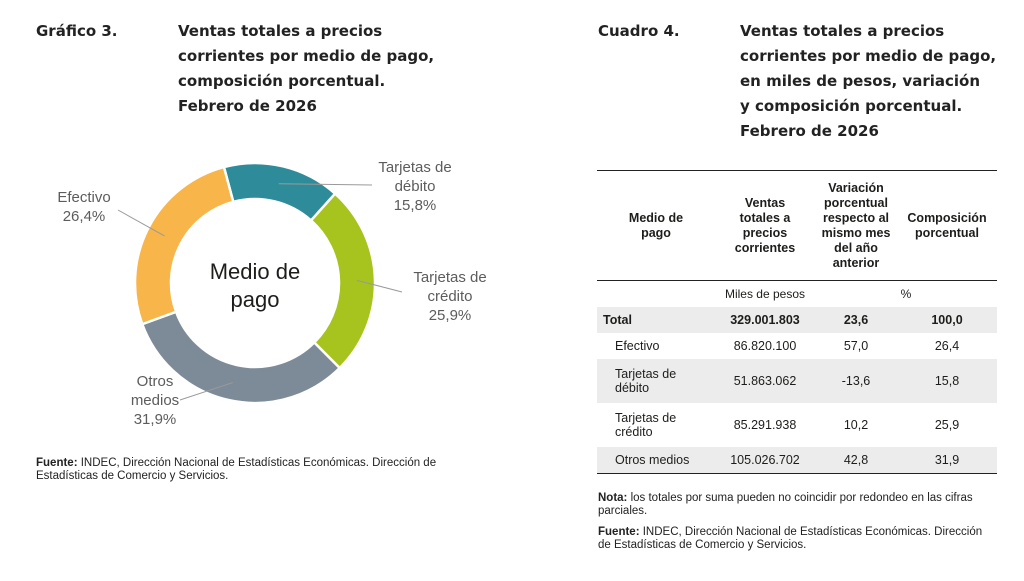 This screenshot has height=581, width=1024. I want to click on table-row: Efectivo 86.820.100 57,0 26,4, so click(797, 346).